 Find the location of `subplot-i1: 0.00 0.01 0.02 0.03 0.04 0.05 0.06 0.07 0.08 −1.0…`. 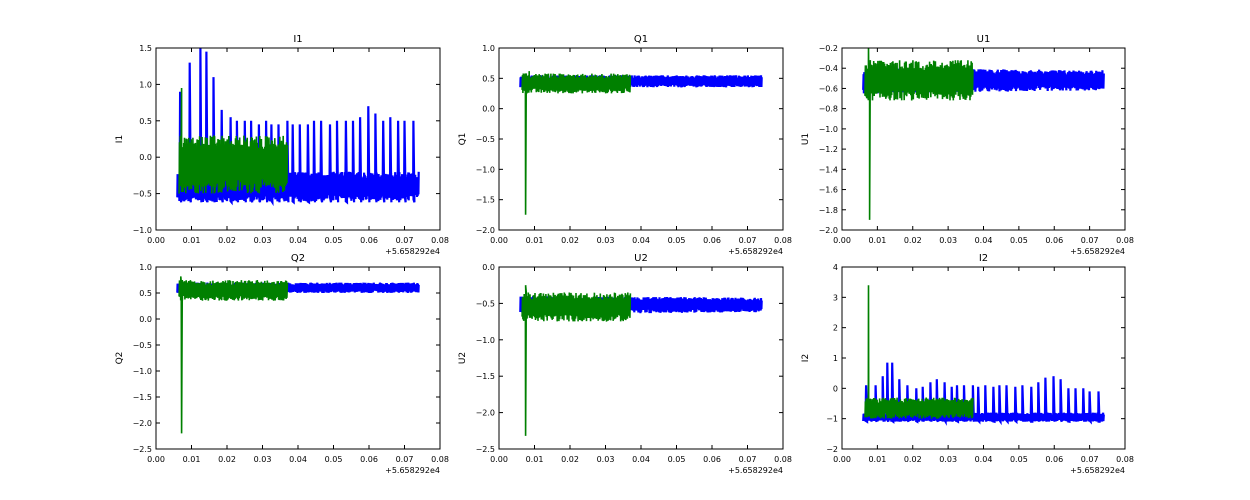

subplot-i1: 0.00 0.01 0.02 0.03 0.04 0.05 0.06 0.07 0.08 −1.0… is located at coordinates (282, 145).